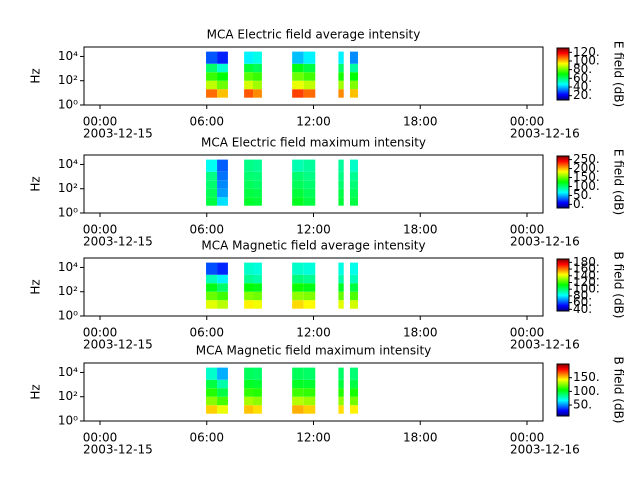 The height and width of the screenshot is (480, 640). Describe the element at coordinates (68, 188) in the screenshot. I see `y-tick-label: 10²` at that location.